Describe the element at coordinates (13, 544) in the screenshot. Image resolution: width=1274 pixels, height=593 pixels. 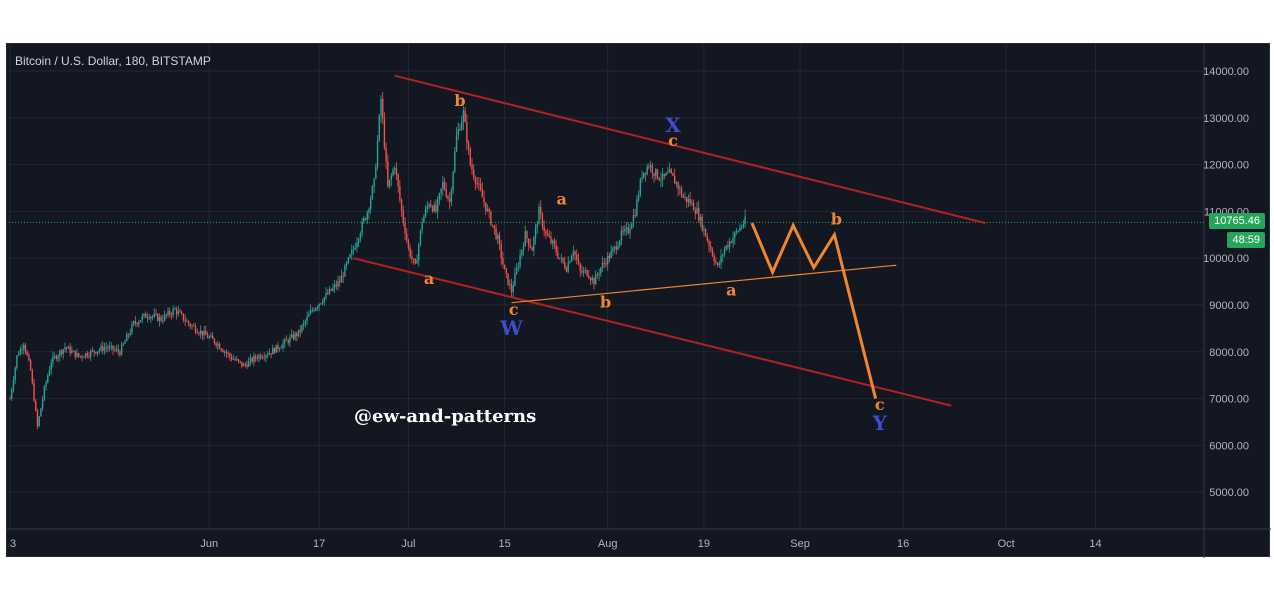
I see `x-tick-label: 3` at that location.